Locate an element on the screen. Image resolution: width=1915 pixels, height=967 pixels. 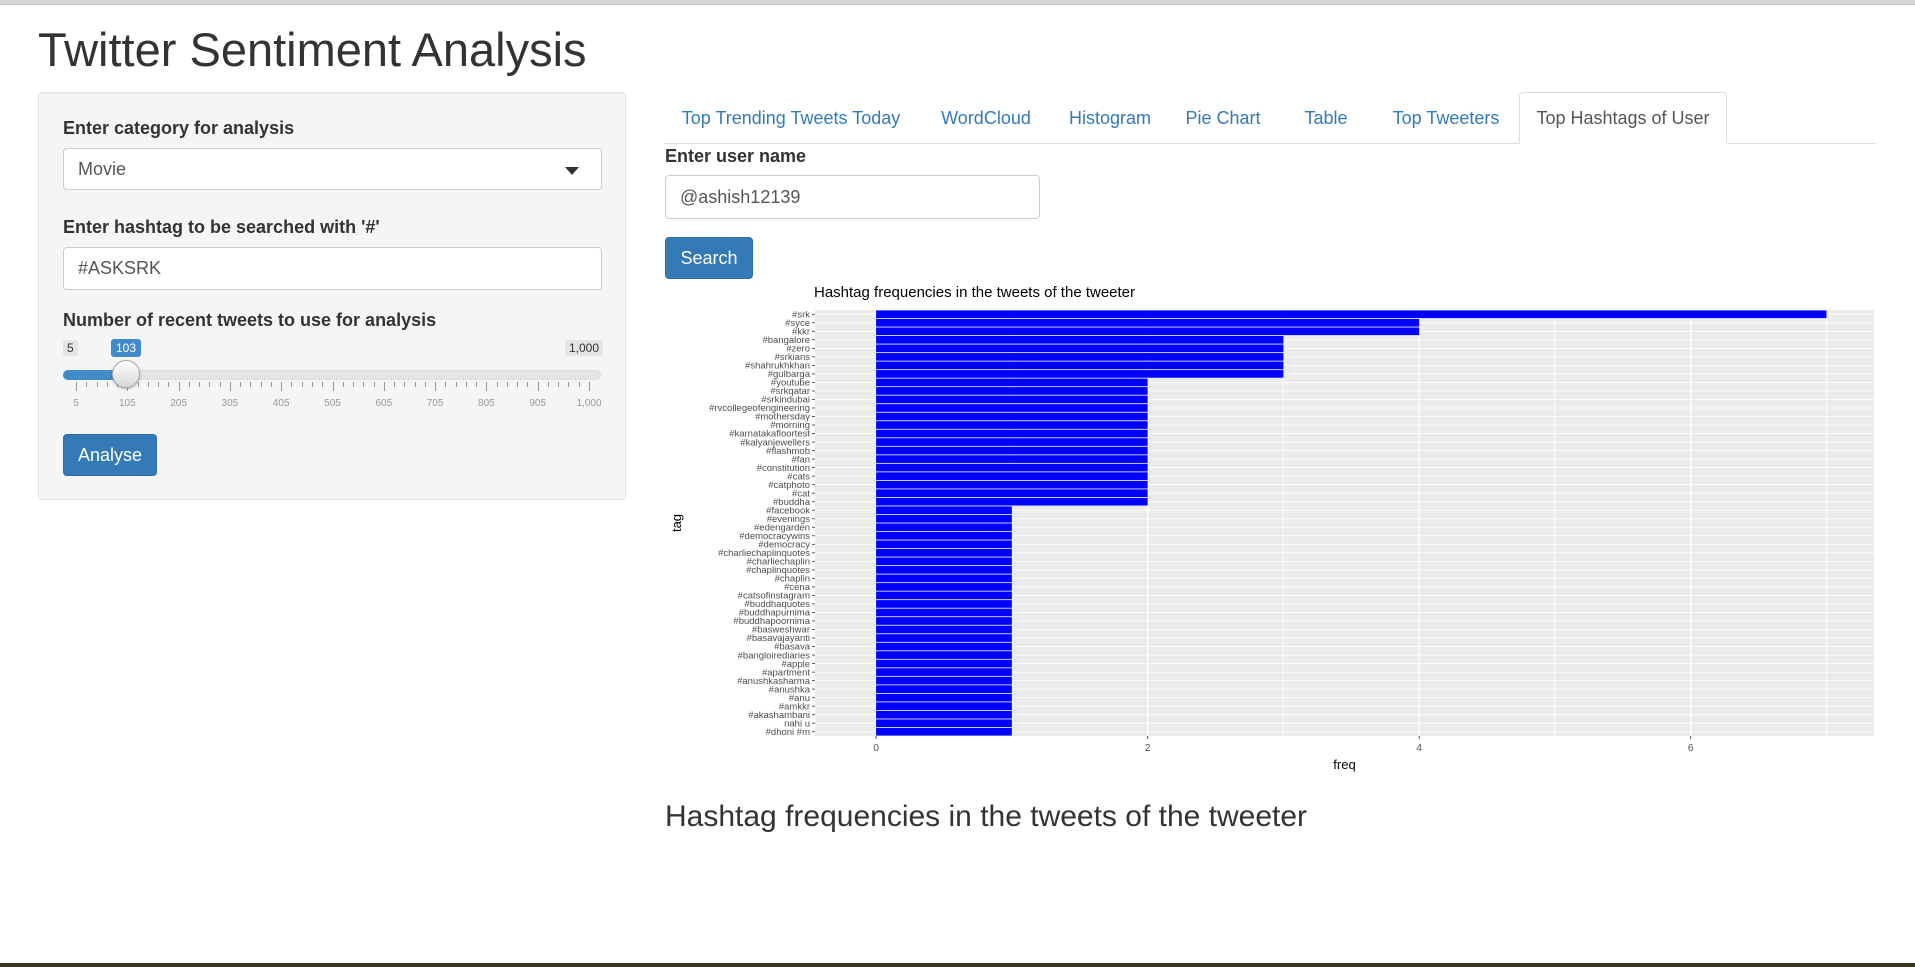
tab-wordcloud: WordCloud is located at coordinates (986, 117).